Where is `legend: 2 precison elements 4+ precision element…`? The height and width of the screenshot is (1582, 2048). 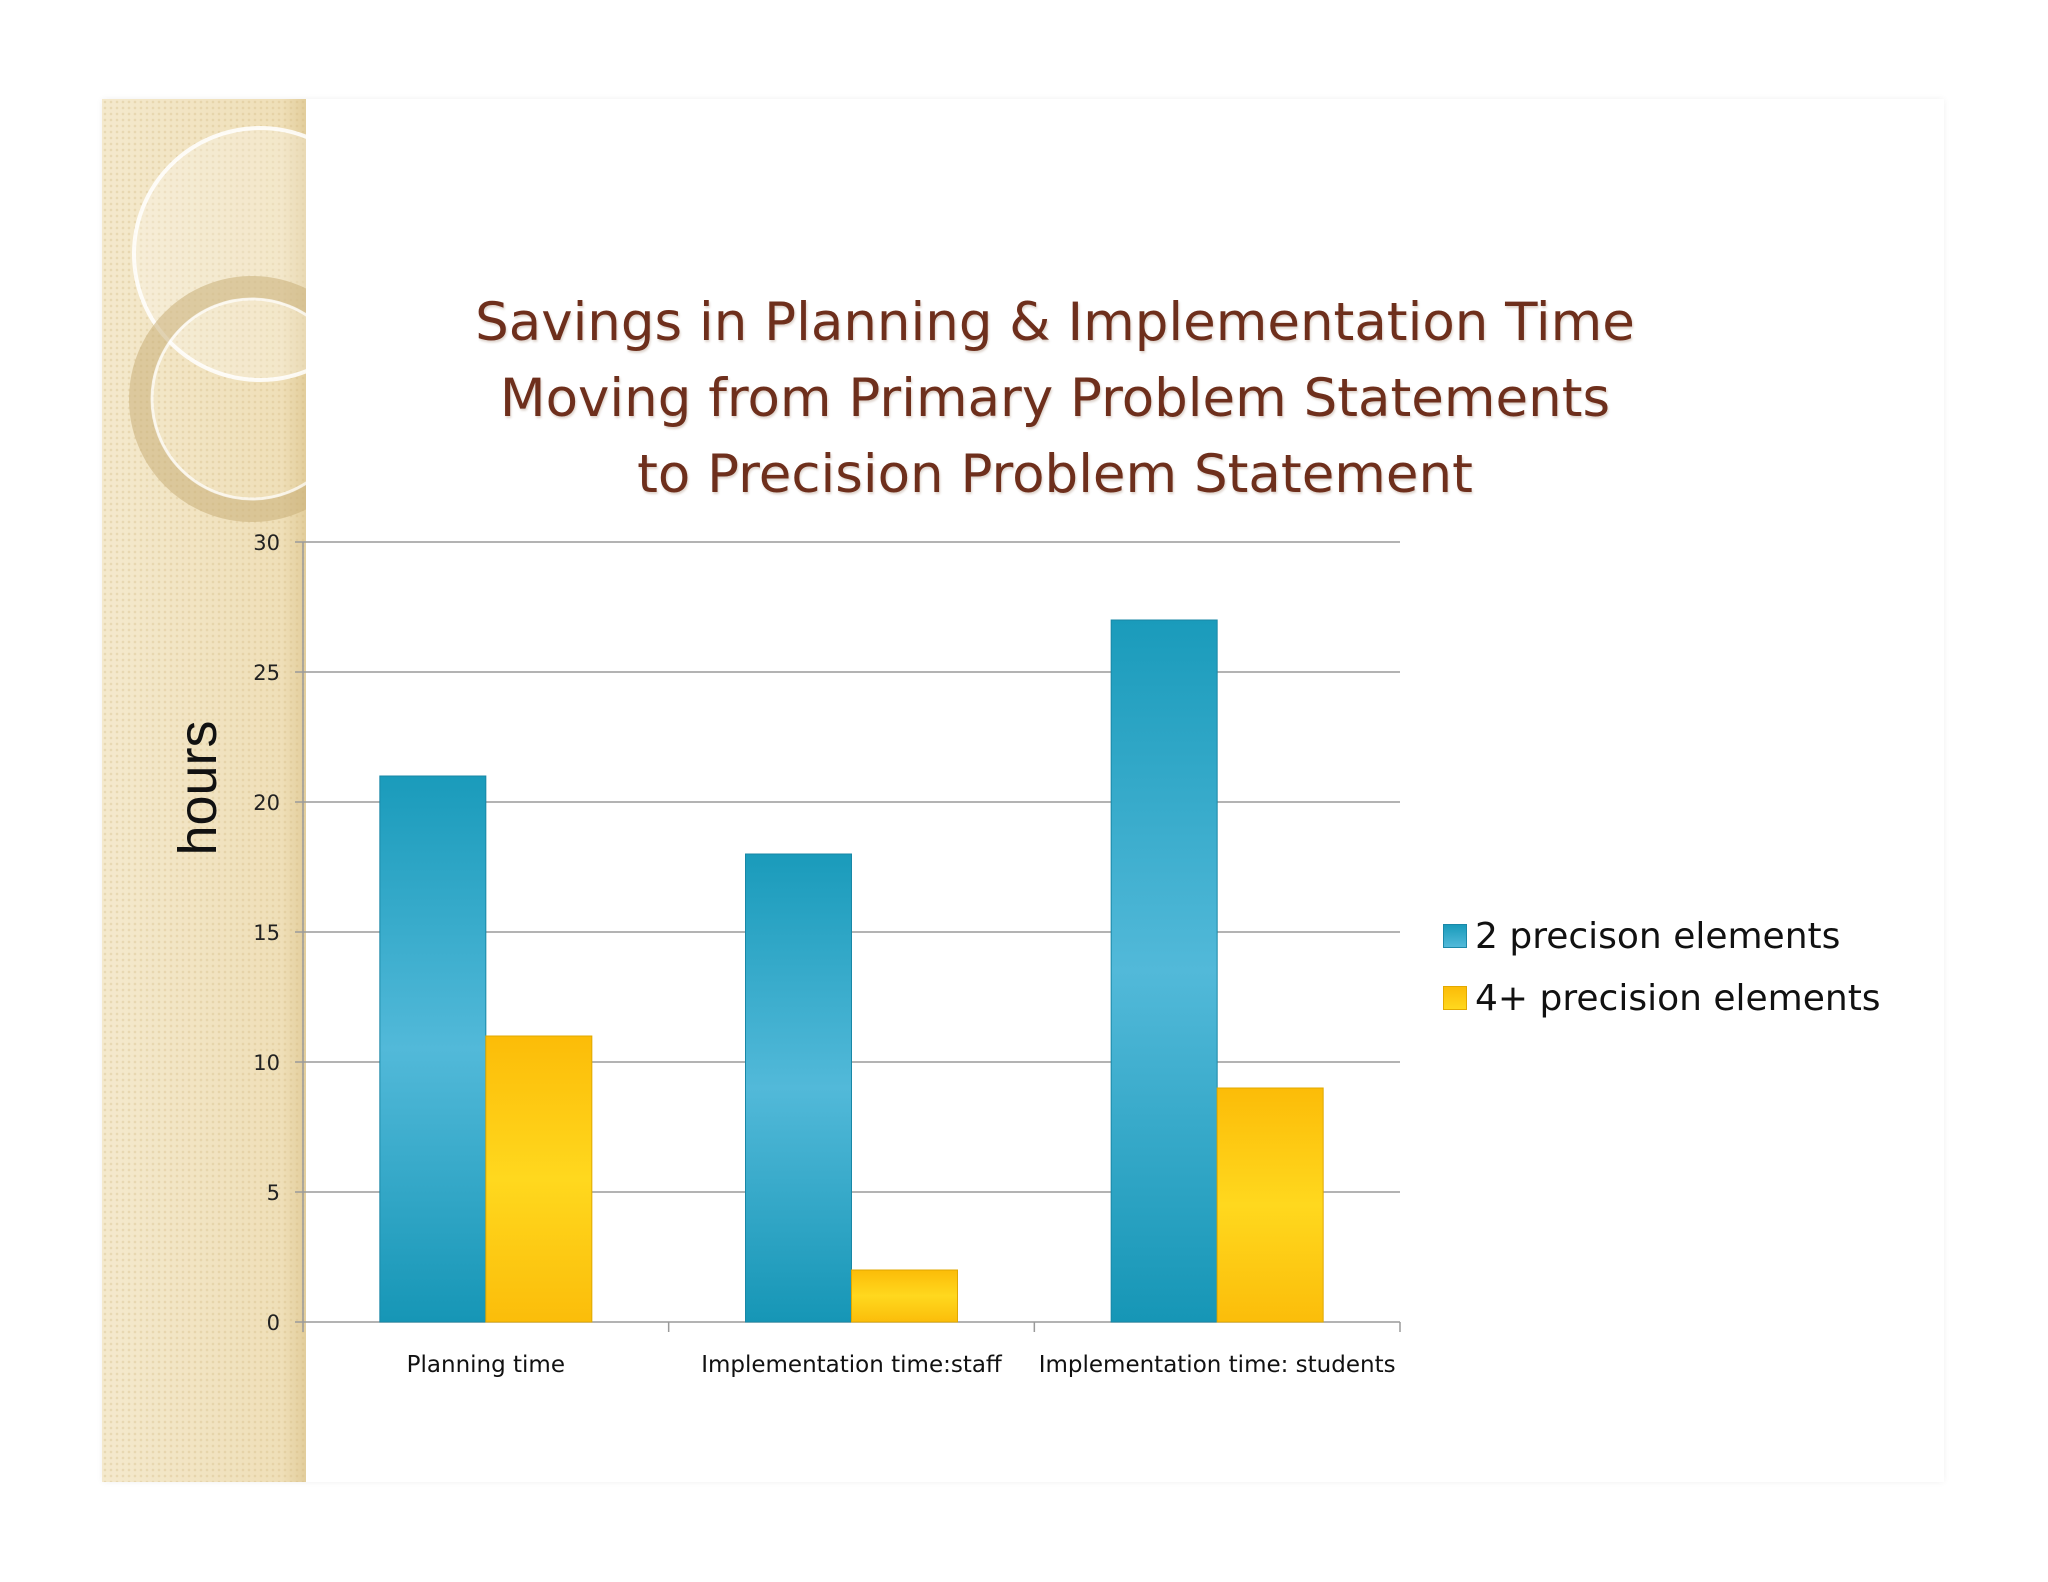 legend: 2 precison elements 4+ precision element… is located at coordinates (1662, 967).